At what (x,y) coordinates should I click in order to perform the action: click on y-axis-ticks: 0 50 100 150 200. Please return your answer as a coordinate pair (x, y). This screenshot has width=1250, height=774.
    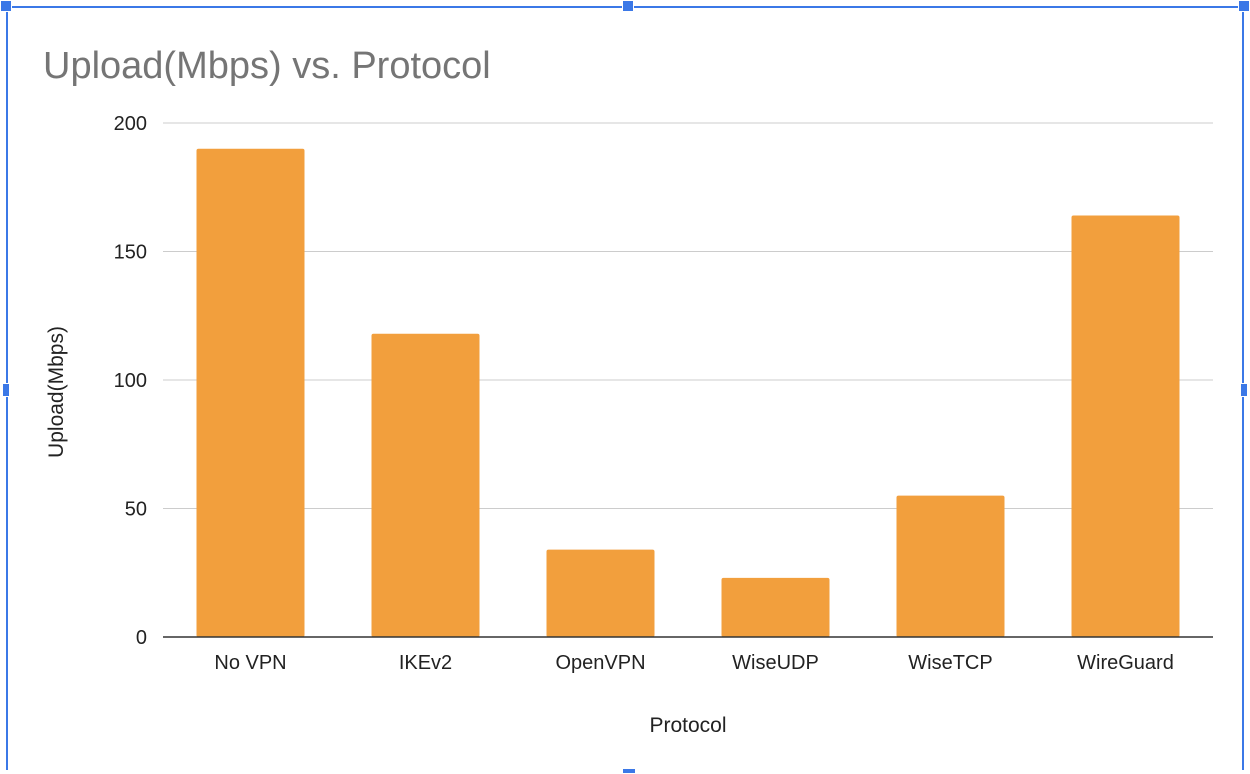
    Looking at the image, I should click on (130, 381).